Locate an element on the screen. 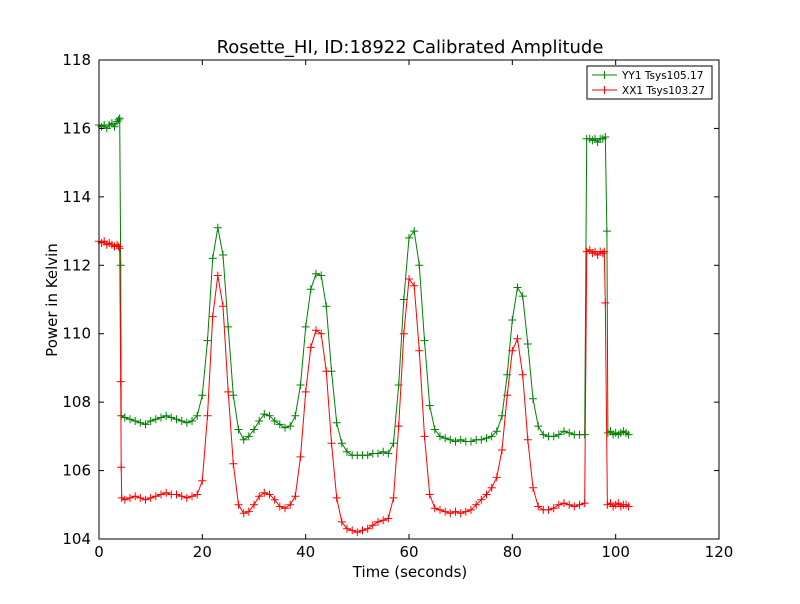  x-tick-label: 40 is located at coordinates (305, 552).